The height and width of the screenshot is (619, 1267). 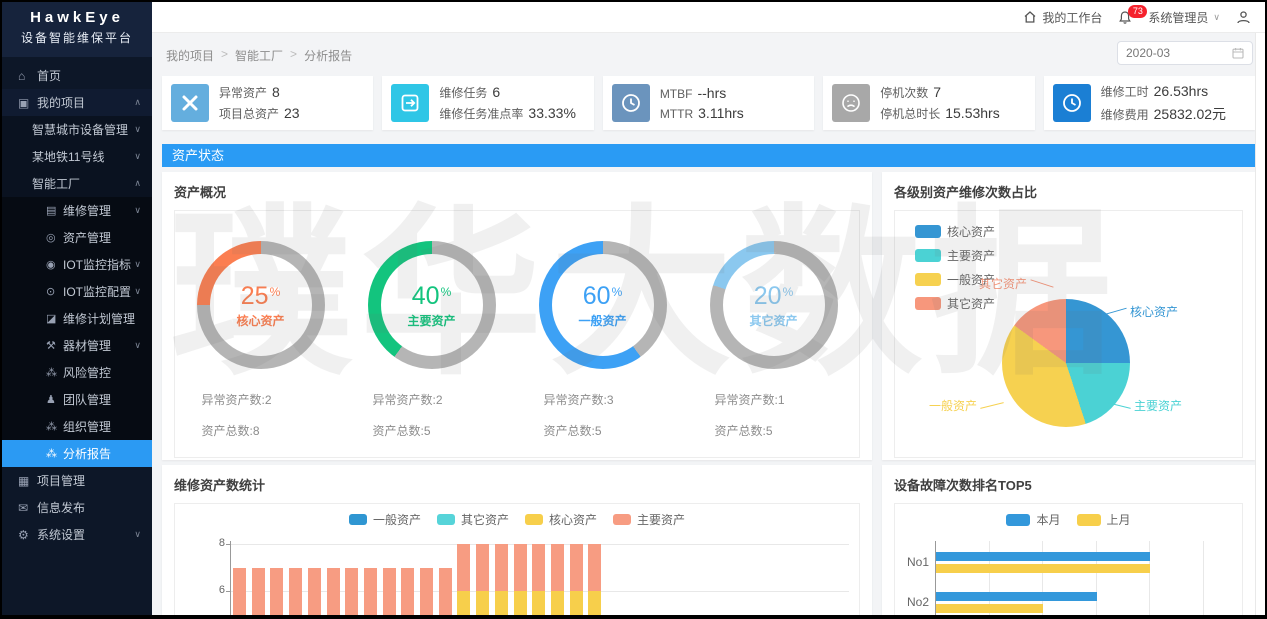 I want to click on sidebar-item-iot-config: ⊙ IOT监控配置 ∨, so click(x=77, y=291).